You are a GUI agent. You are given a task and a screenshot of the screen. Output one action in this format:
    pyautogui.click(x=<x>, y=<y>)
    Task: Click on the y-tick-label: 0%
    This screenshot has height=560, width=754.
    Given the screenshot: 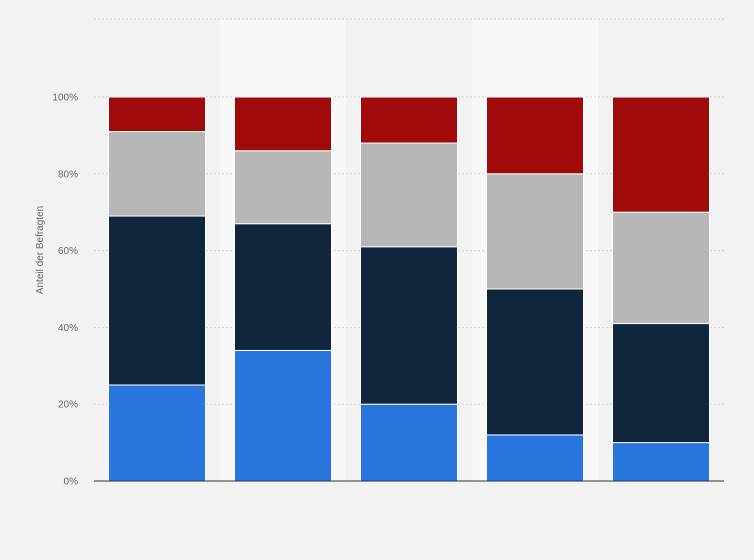 What is the action you would take?
    pyautogui.click(x=71, y=482)
    